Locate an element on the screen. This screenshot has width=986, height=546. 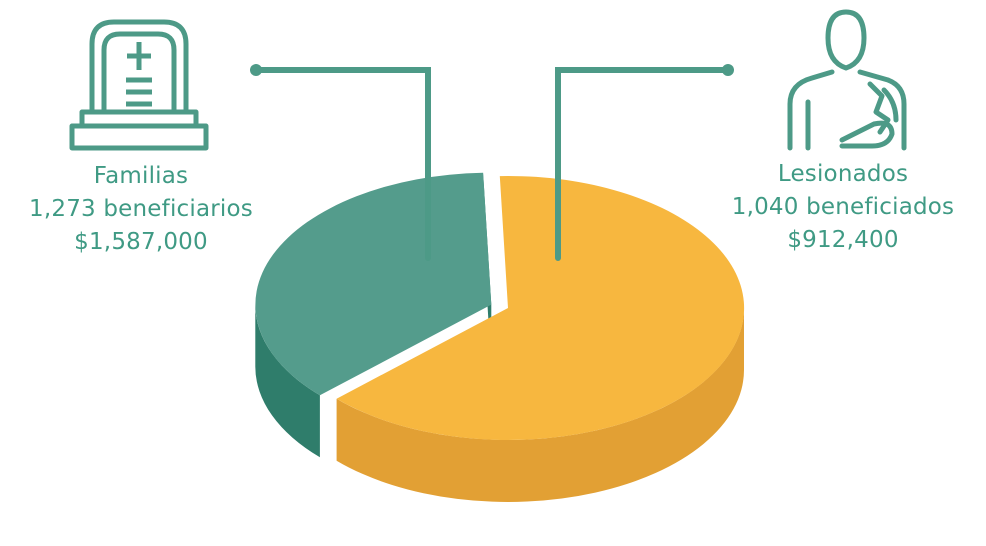
pie-slice-lesionados is located at coordinates (373, 284).